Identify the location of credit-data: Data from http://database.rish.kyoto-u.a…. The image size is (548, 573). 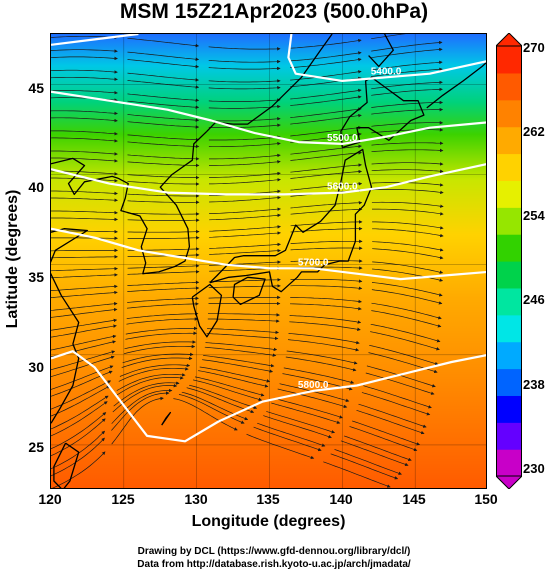
(274, 564).